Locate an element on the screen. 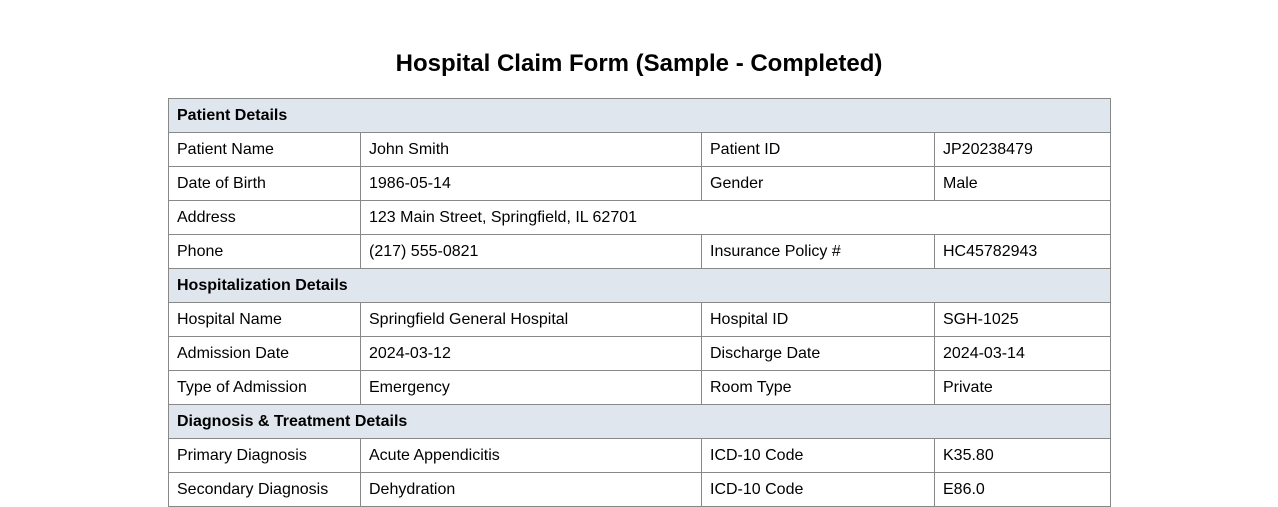 The width and height of the screenshot is (1278, 507). field-label: Insurance Policy # is located at coordinates (818, 251).